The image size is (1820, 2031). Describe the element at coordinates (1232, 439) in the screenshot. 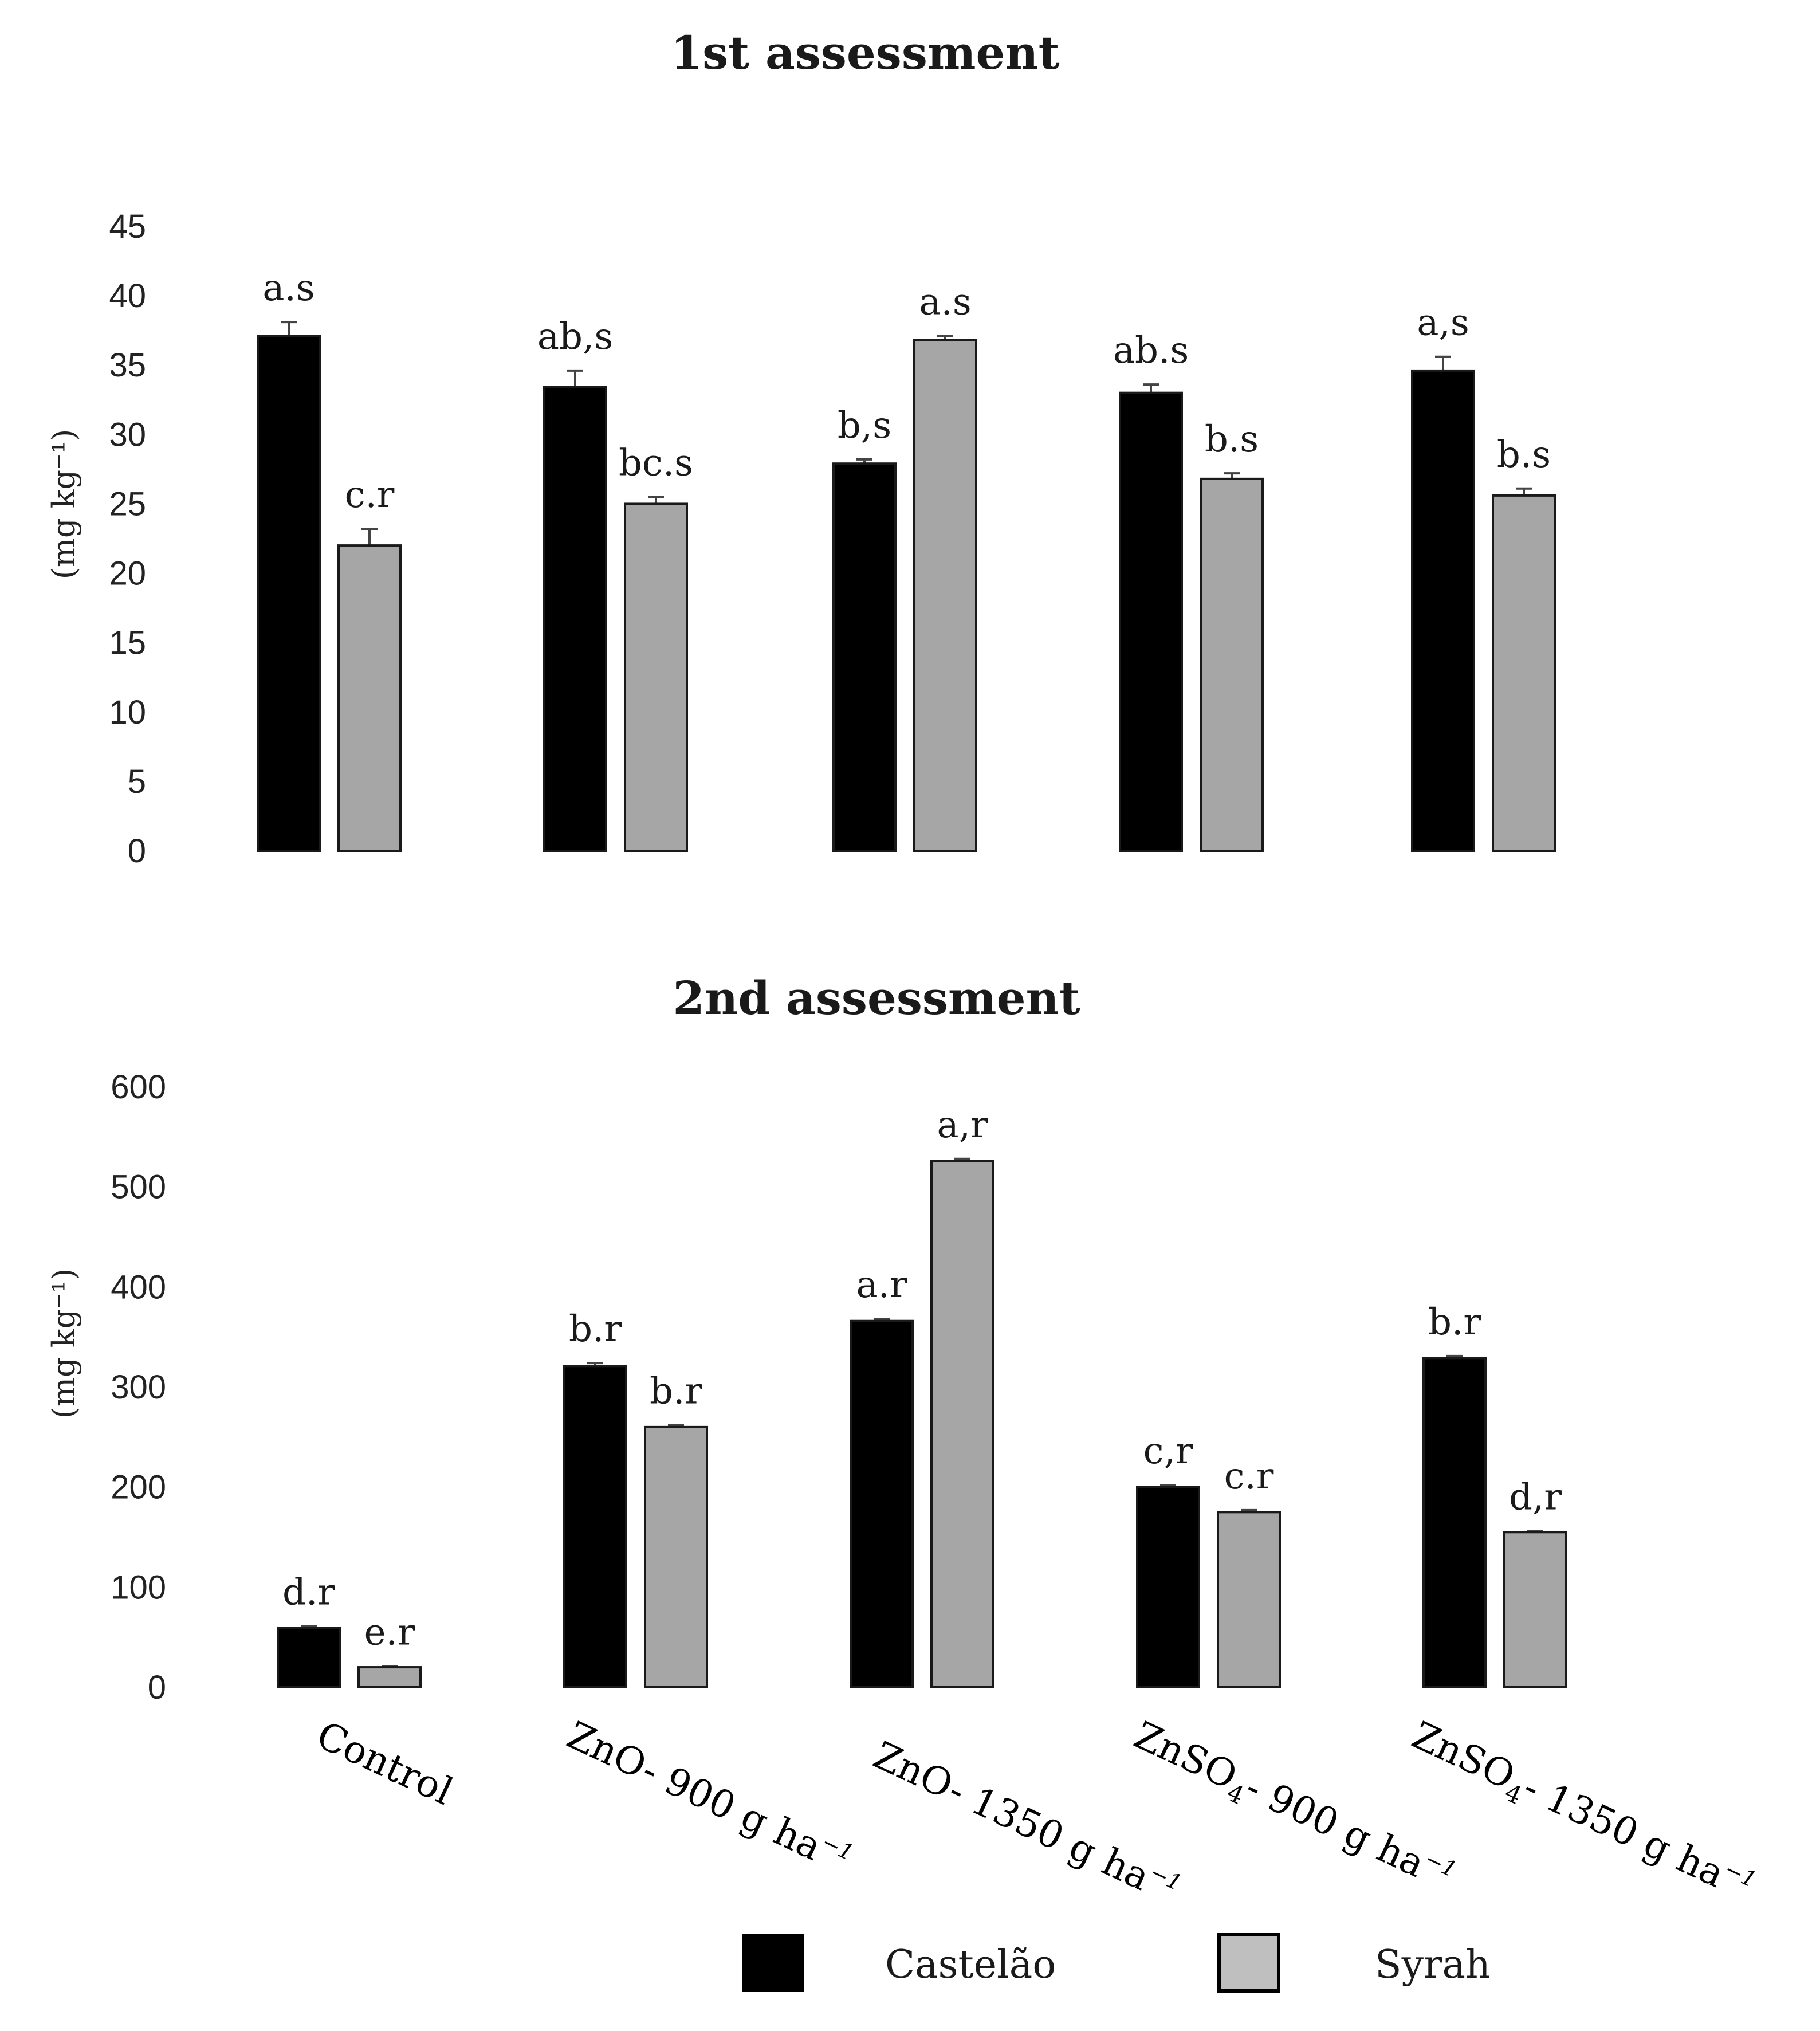

I see `chart1-label-syrah-znso4-900: b.s` at that location.